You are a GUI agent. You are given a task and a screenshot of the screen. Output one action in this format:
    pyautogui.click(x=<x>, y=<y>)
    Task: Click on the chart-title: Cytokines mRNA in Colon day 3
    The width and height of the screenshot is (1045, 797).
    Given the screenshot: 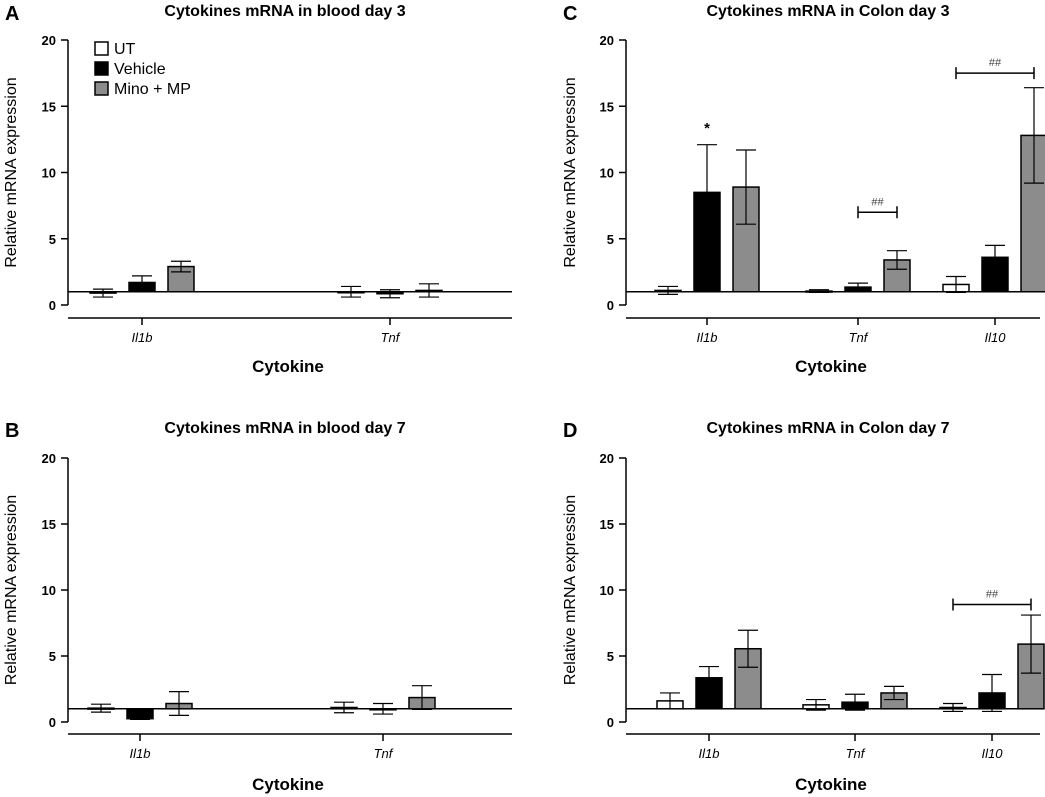 What is the action you would take?
    pyautogui.click(x=828, y=11)
    